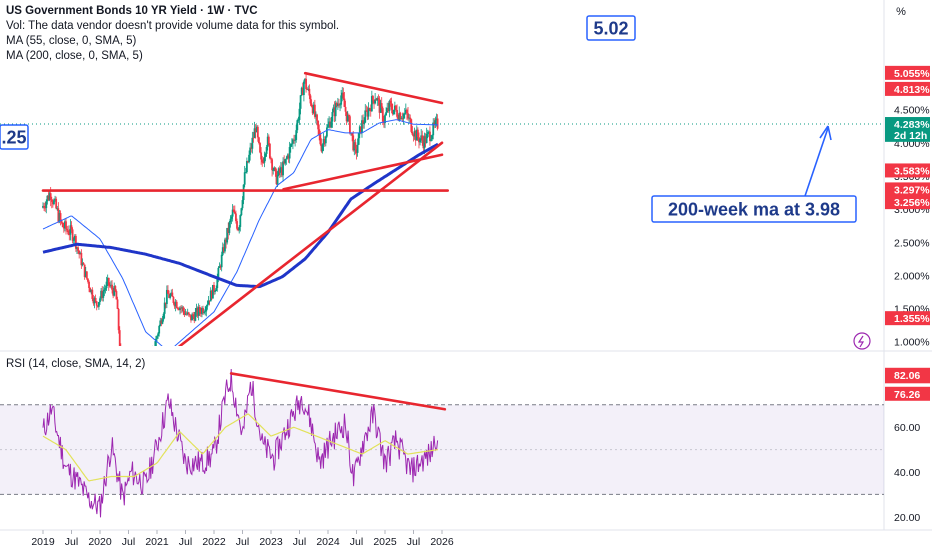 This screenshot has width=932, height=550. Describe the element at coordinates (71, 41) in the screenshot. I see `ma55-legend: MA (55, close, 0, SMA, 5)` at that location.